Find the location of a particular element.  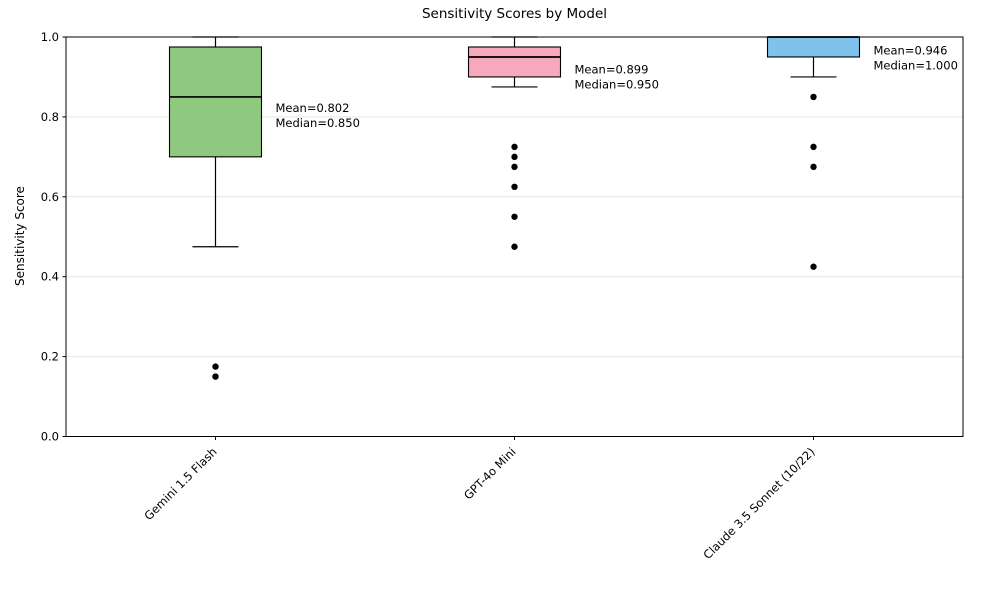

chart-title: Sensitivity Scores by Model is located at coordinates (514, 14).